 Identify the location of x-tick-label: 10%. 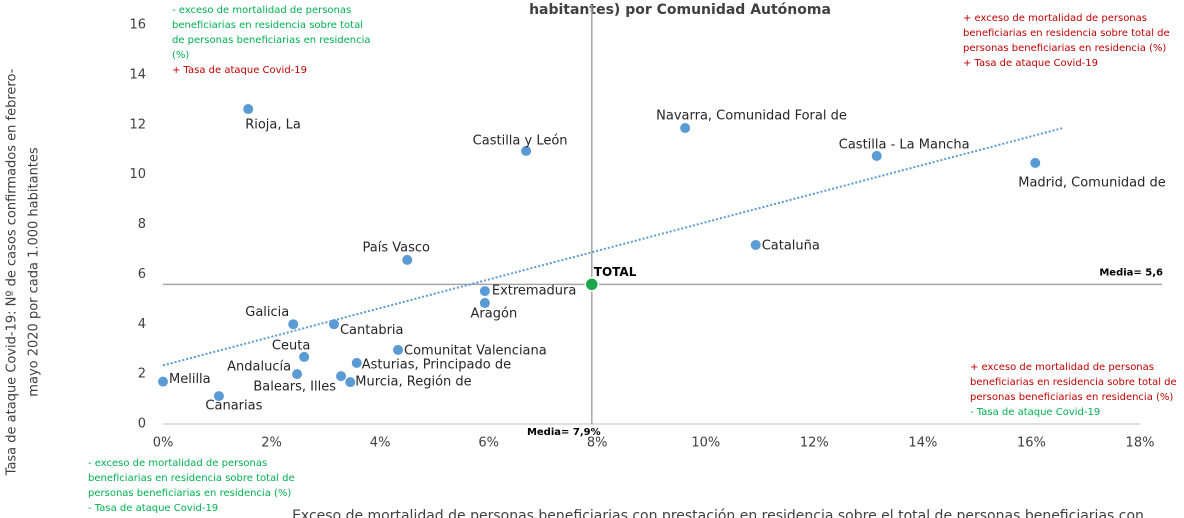
(705, 443).